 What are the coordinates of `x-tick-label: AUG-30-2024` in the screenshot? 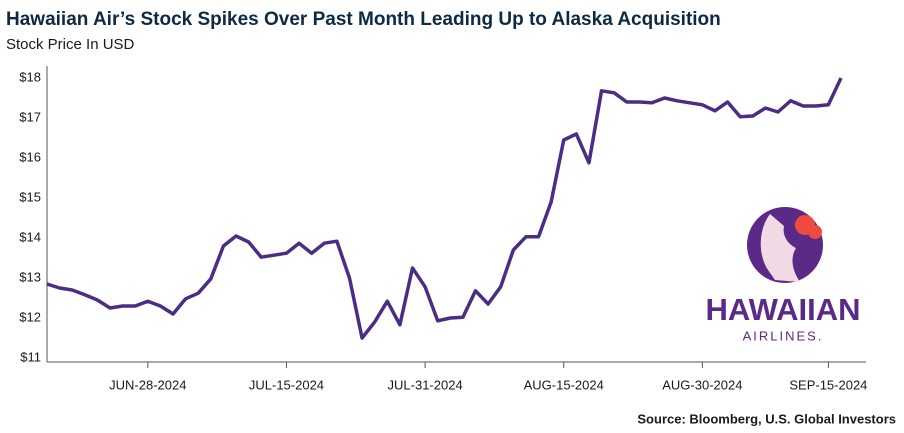 It's located at (702, 384).